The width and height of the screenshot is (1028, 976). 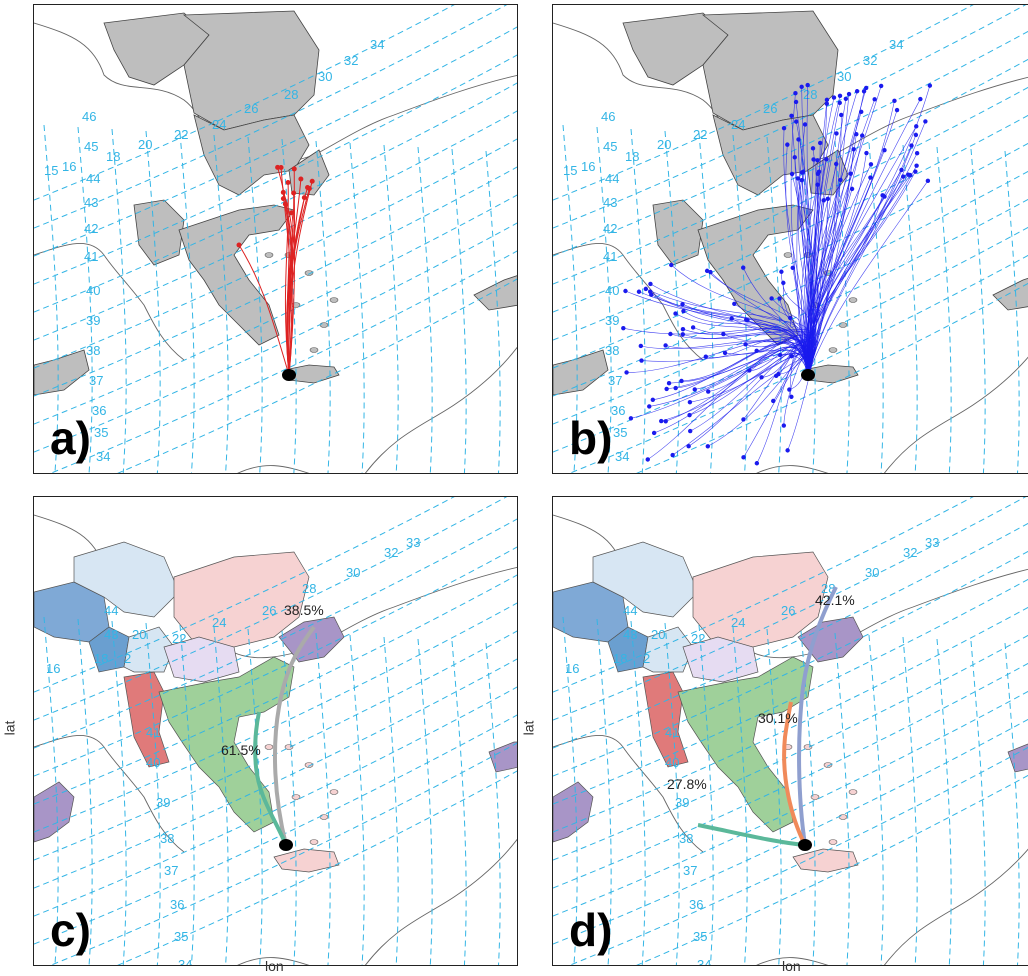 I want to click on grid-label: 15, so click(x=51, y=170).